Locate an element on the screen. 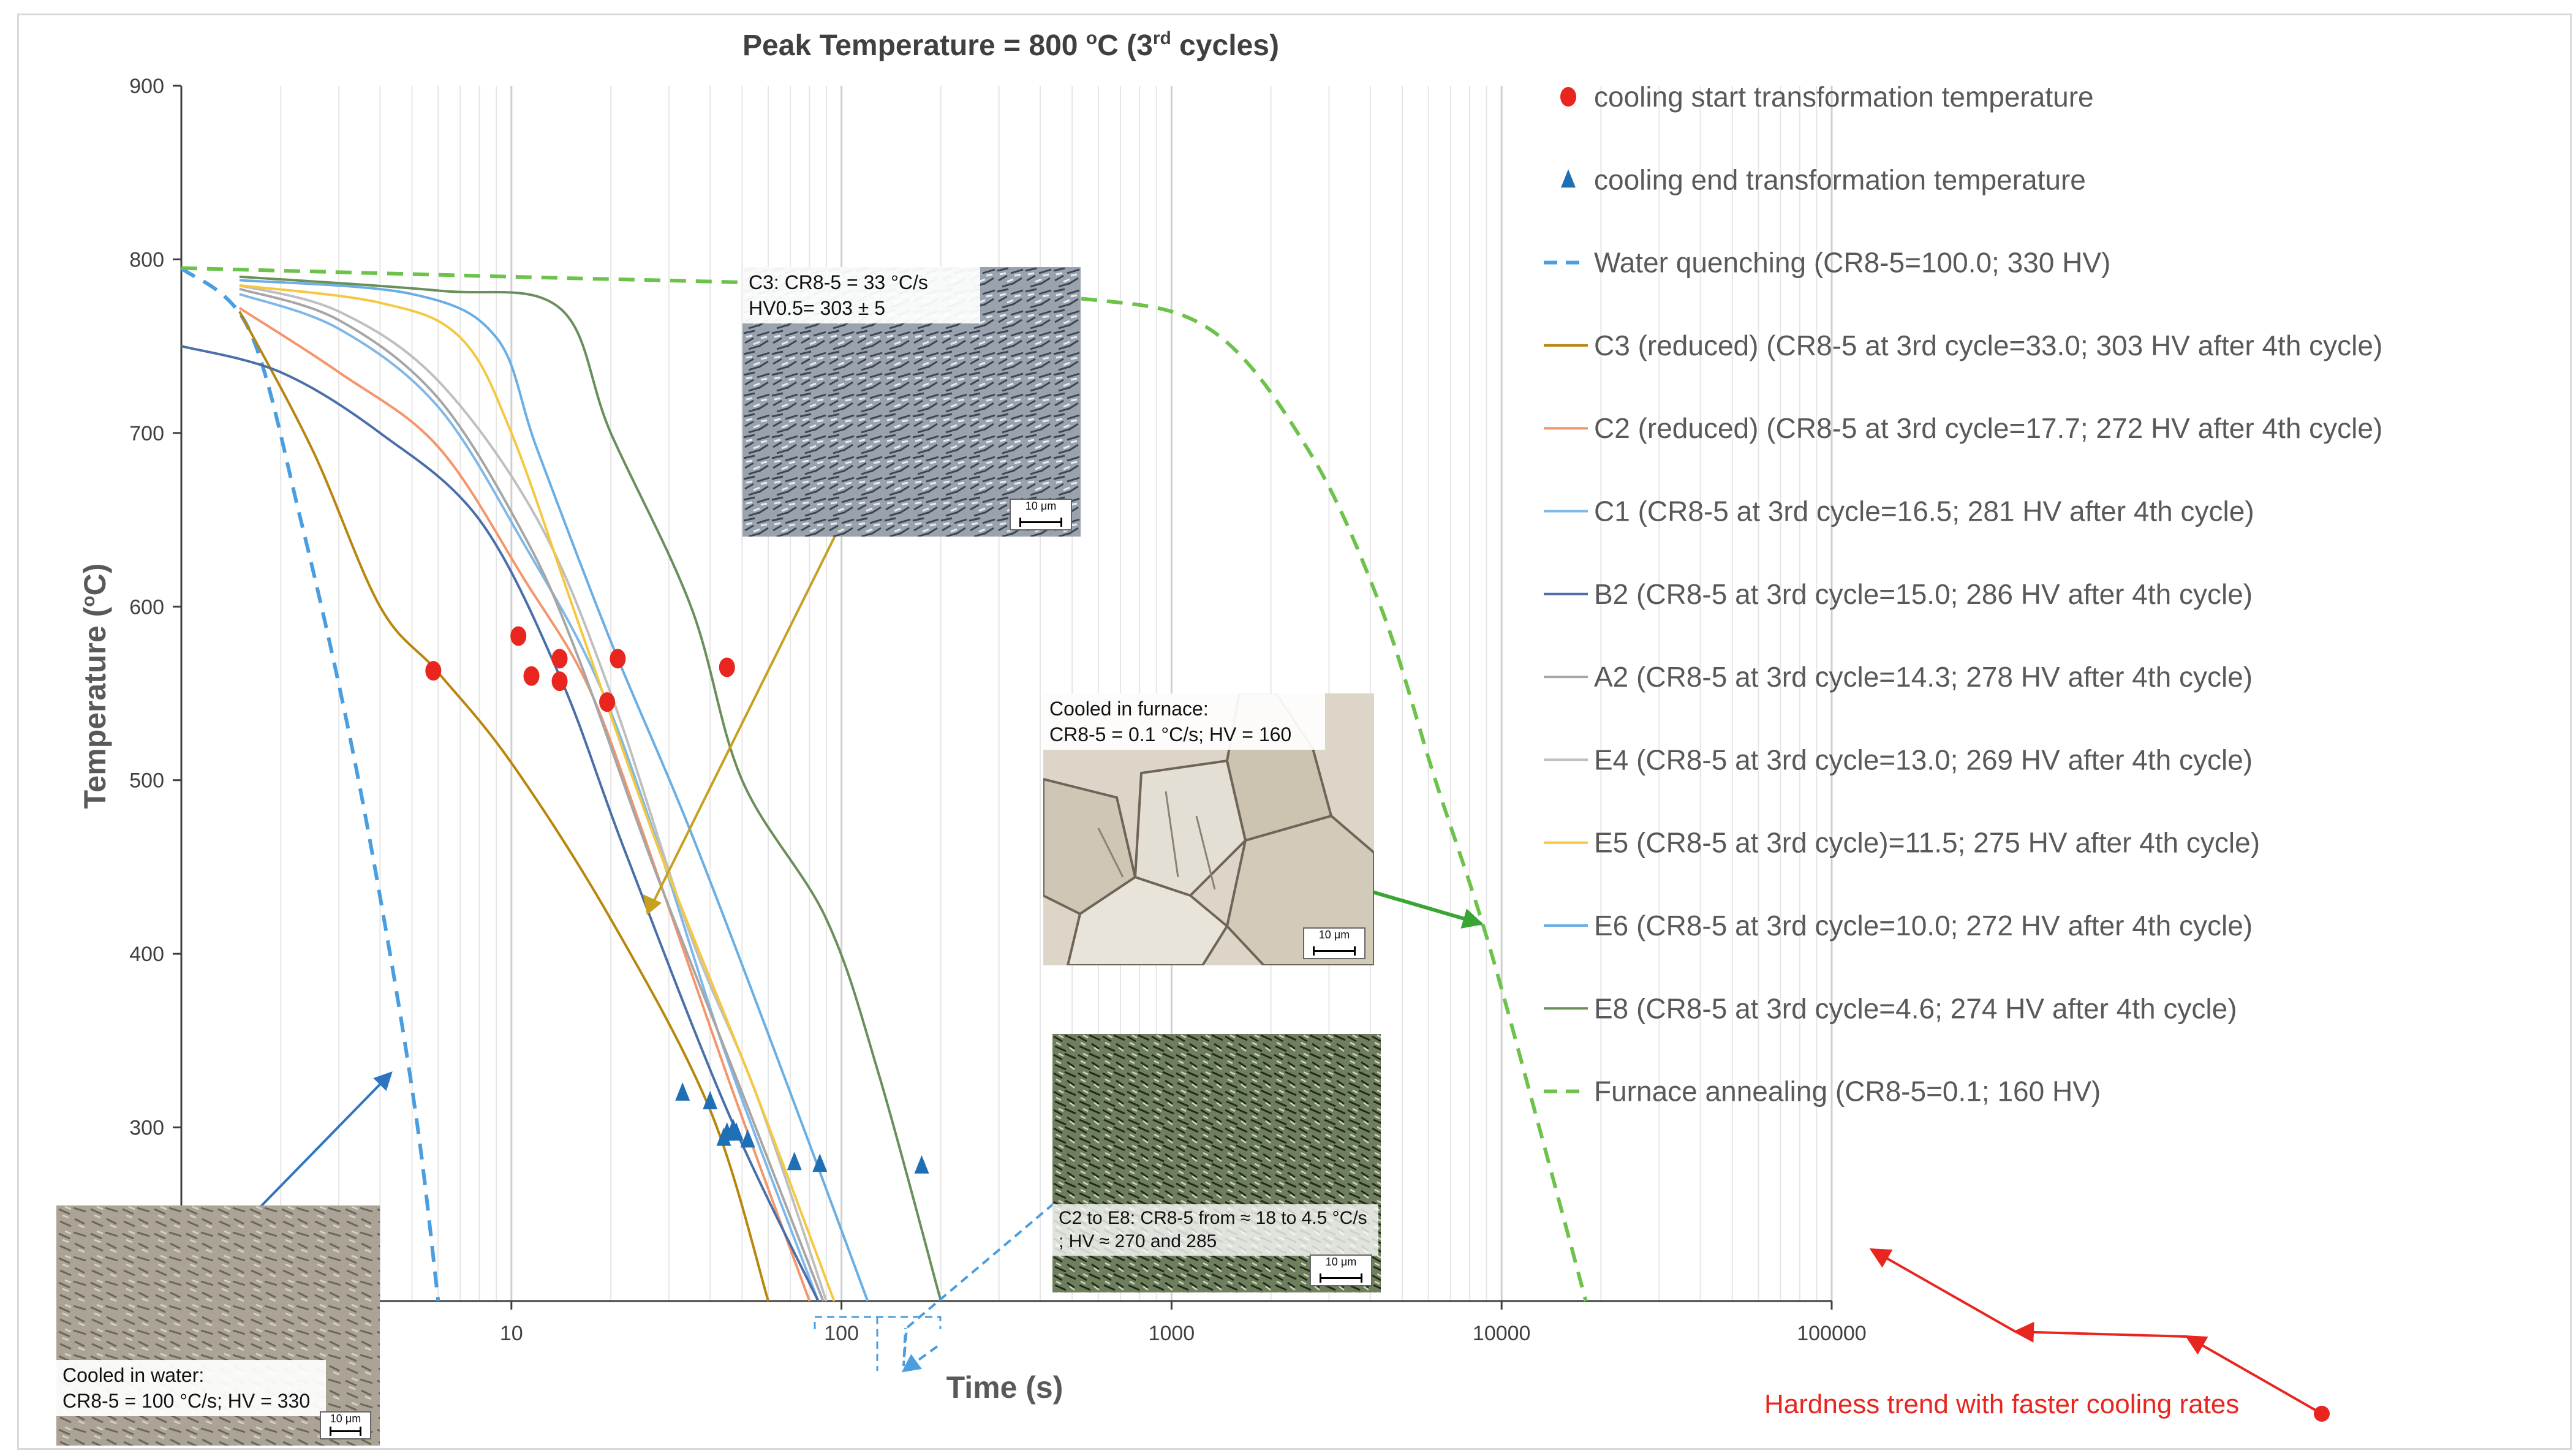 The width and height of the screenshot is (2576, 1456). y-axis-ticks: 900 800 700 600 500 400 300 is located at coordinates (155, 607).